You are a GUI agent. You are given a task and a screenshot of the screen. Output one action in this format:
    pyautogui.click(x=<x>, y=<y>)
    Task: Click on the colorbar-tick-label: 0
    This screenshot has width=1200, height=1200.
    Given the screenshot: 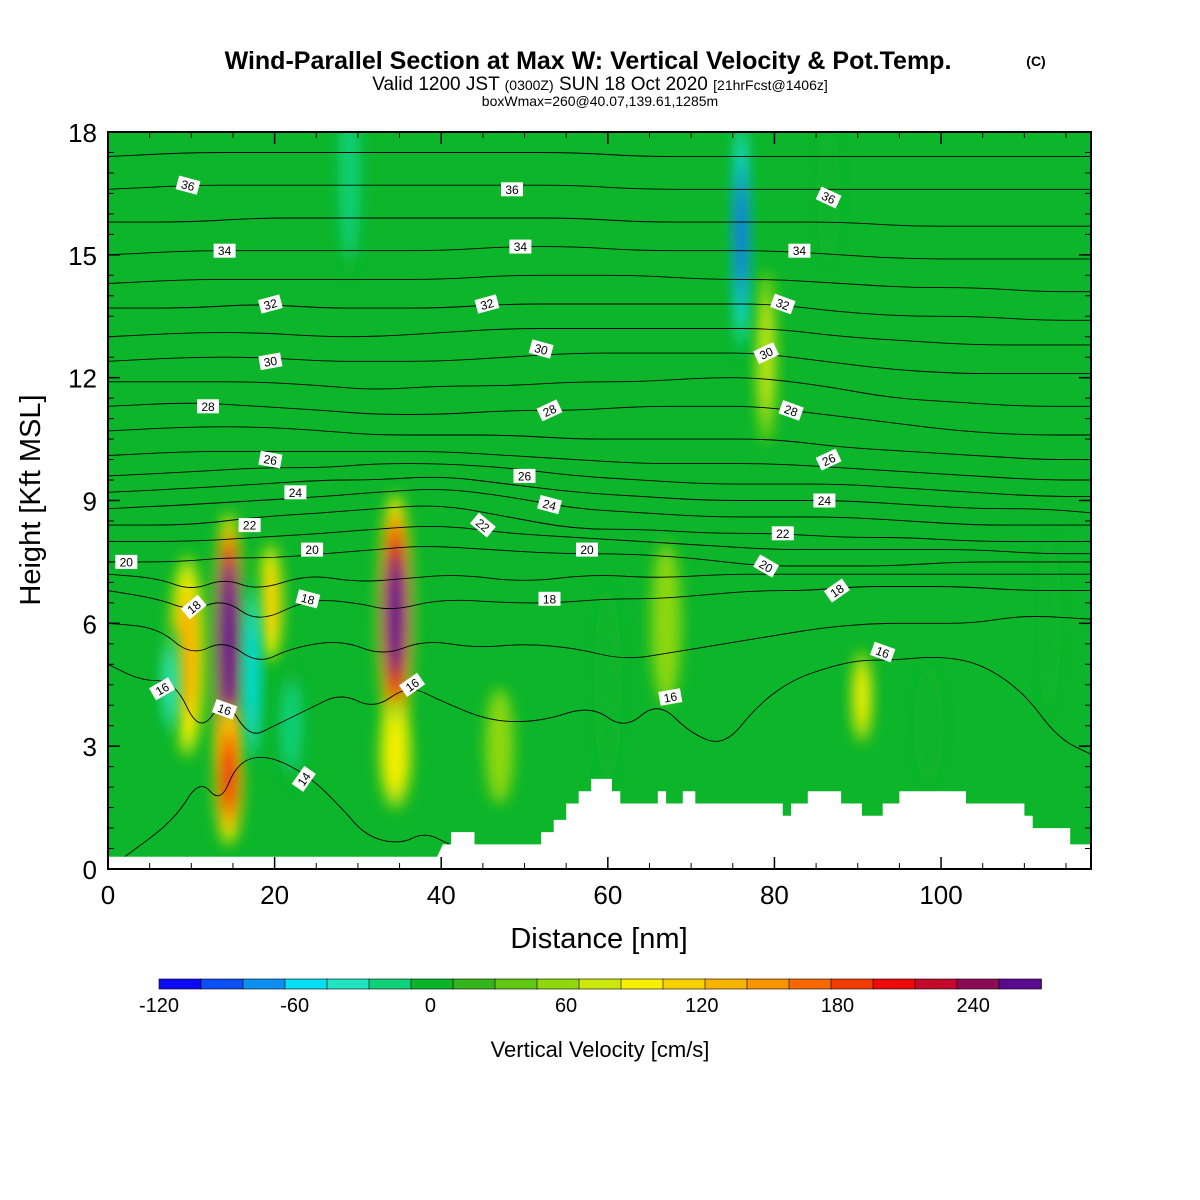 What is the action you would take?
    pyautogui.click(x=430, y=1006)
    